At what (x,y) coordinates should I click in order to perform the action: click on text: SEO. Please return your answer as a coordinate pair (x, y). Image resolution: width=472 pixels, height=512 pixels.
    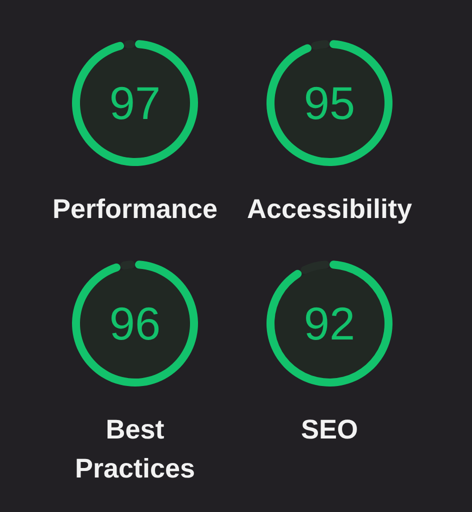
    Looking at the image, I should click on (329, 429).